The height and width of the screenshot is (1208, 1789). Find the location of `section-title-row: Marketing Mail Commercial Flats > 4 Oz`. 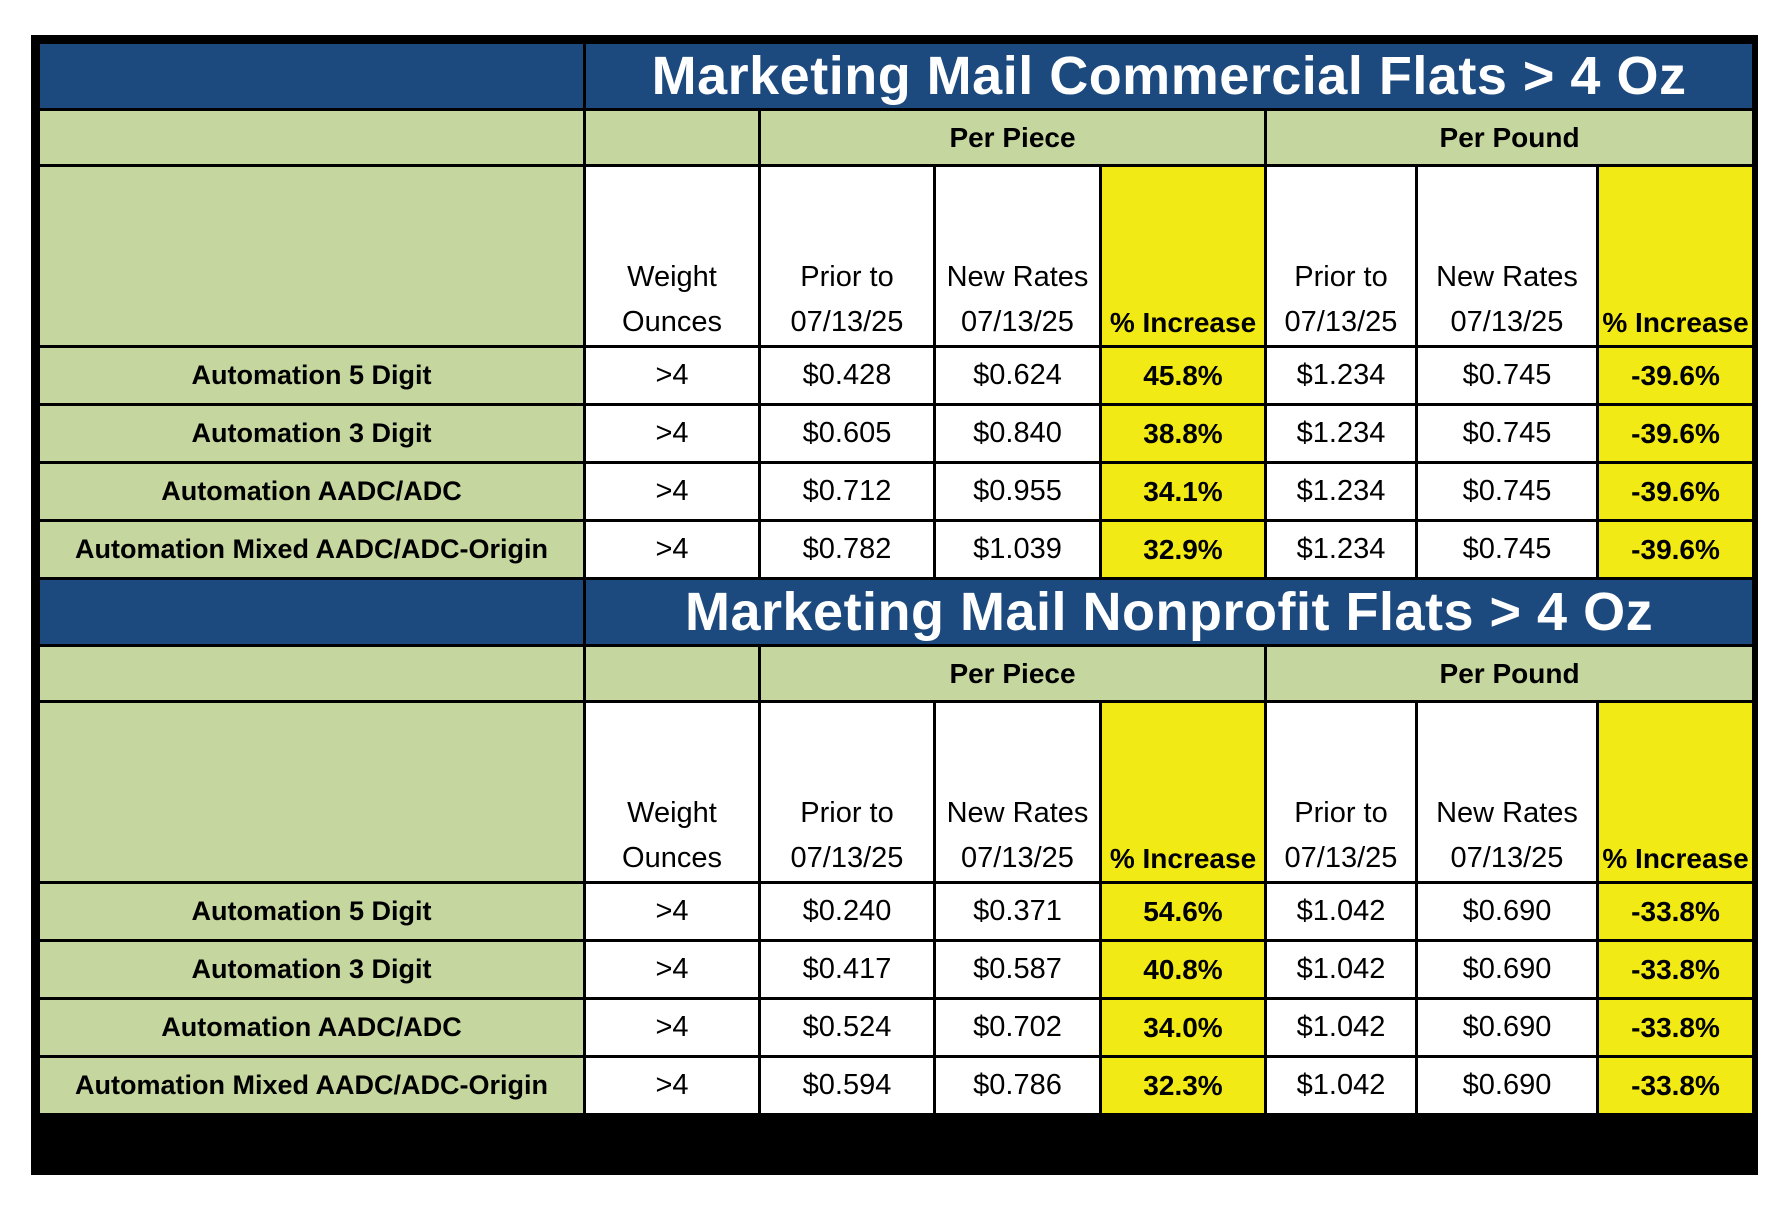

section-title-row: Marketing Mail Commercial Flats > 4 Oz is located at coordinates (896, 76).